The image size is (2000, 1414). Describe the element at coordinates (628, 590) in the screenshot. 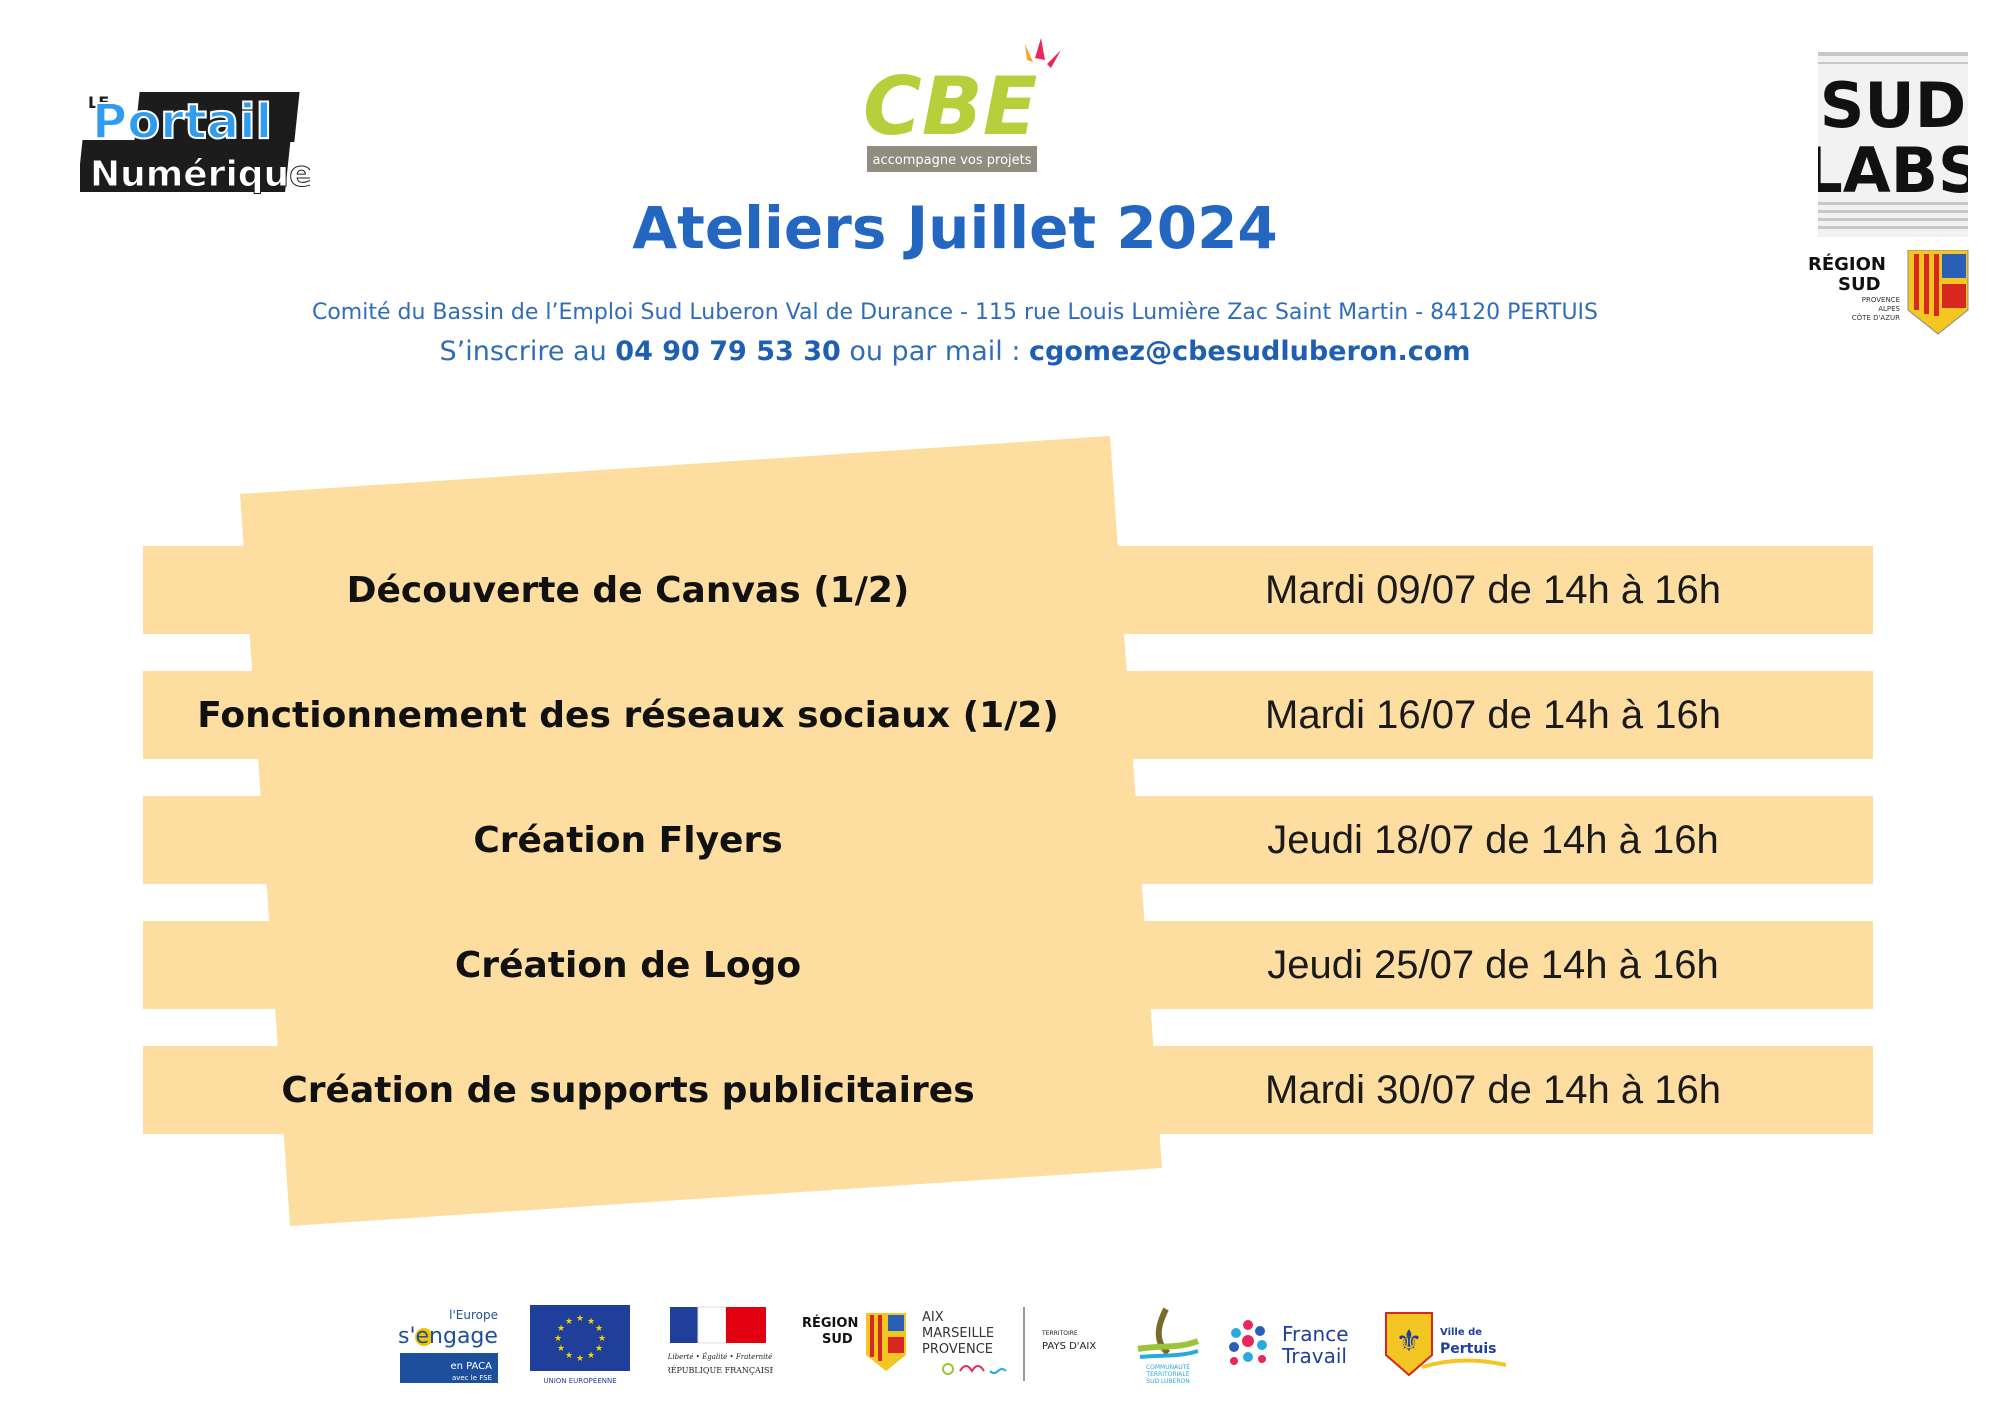

I see `workshop-name: Découverte de Canvas (1/2)` at that location.